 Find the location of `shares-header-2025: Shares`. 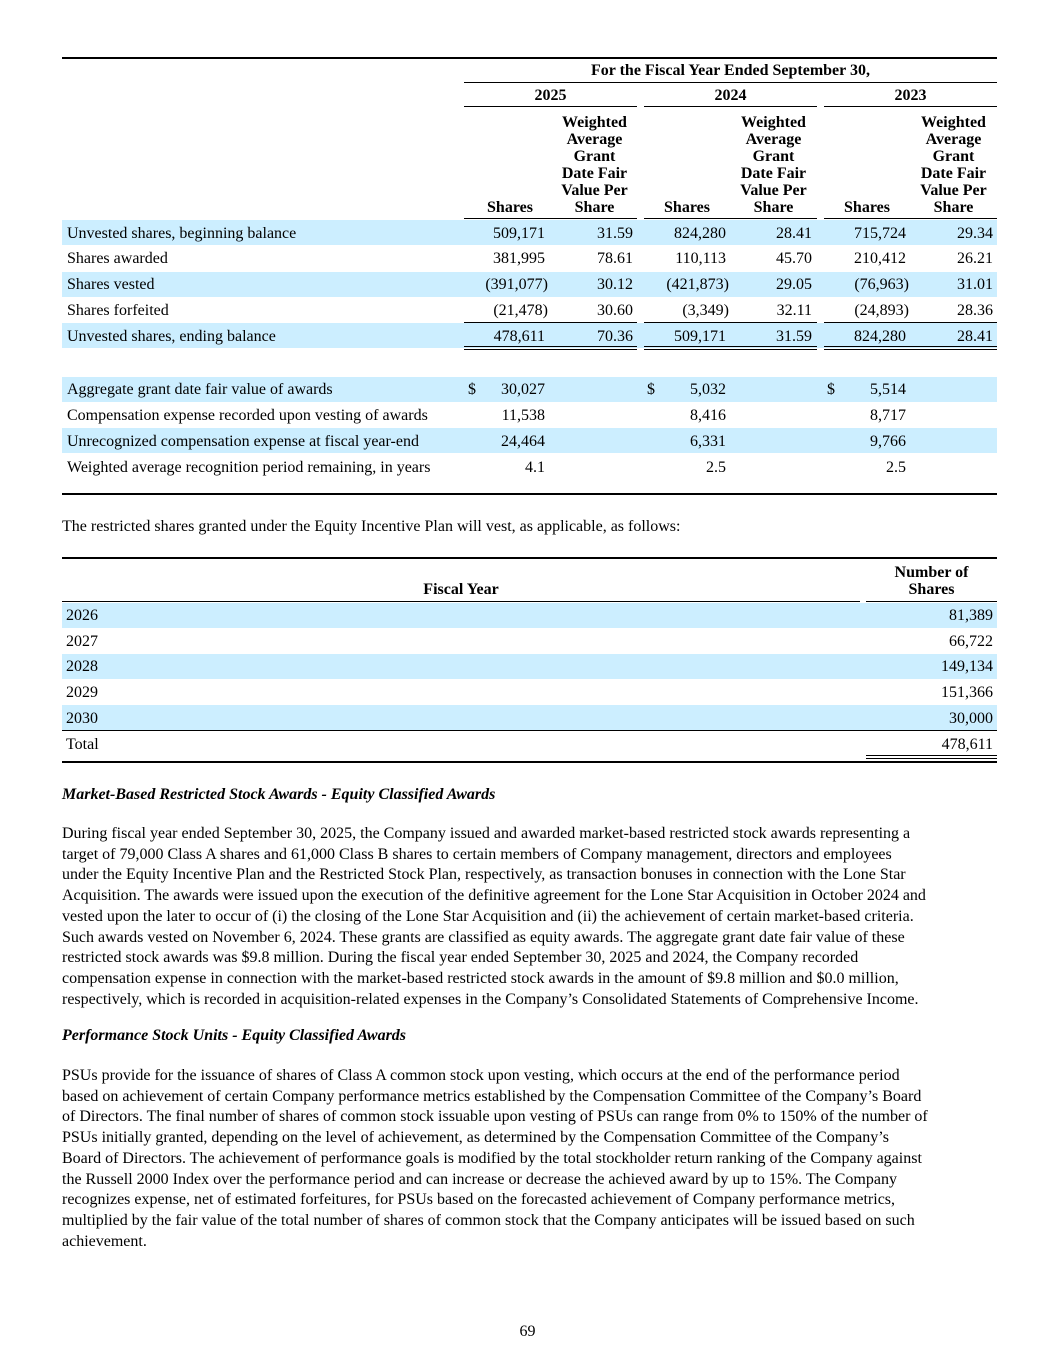

shares-header-2025: Shares is located at coordinates (510, 207).